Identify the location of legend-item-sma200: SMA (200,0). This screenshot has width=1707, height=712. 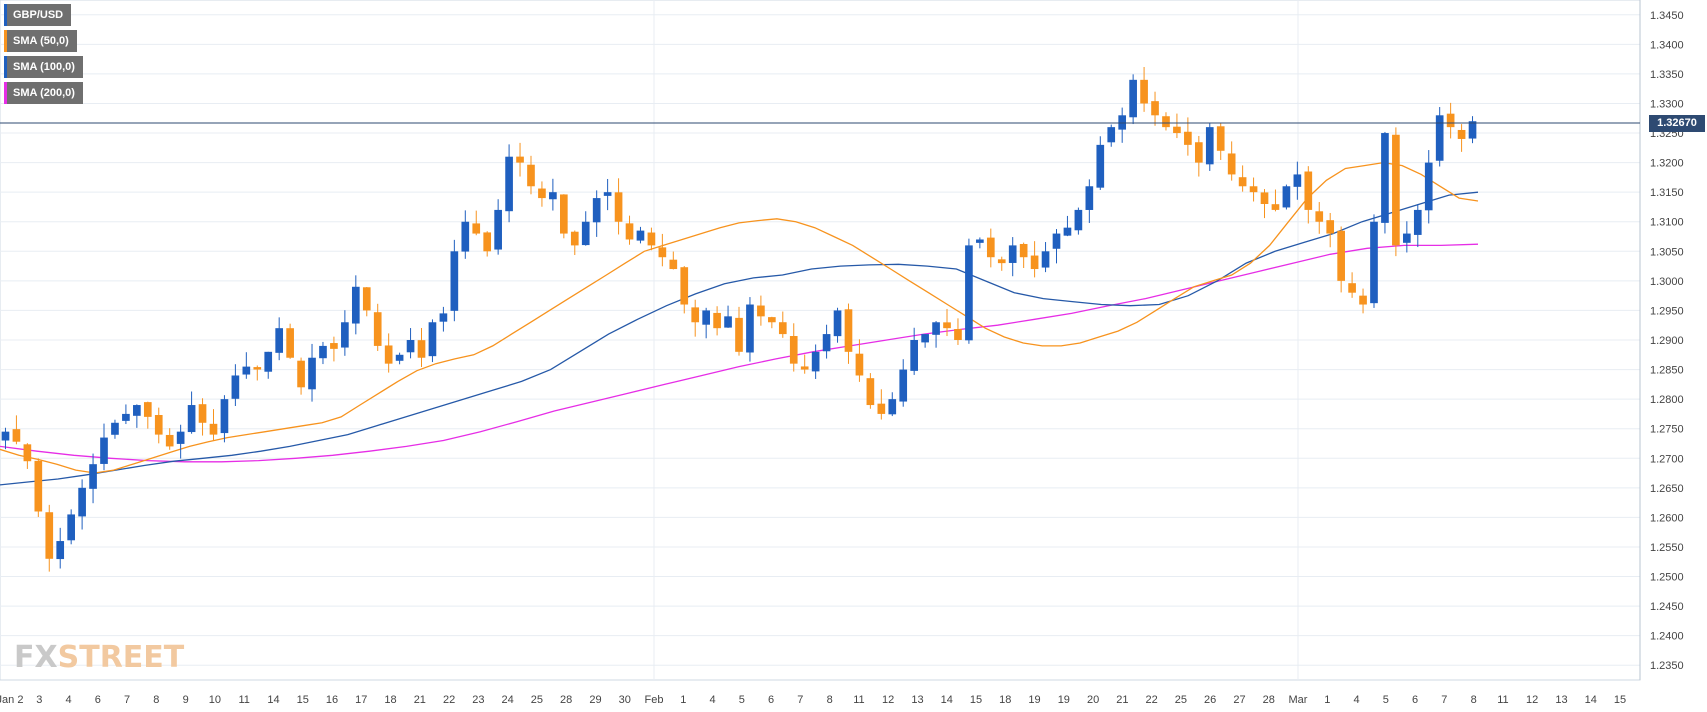
(43, 93).